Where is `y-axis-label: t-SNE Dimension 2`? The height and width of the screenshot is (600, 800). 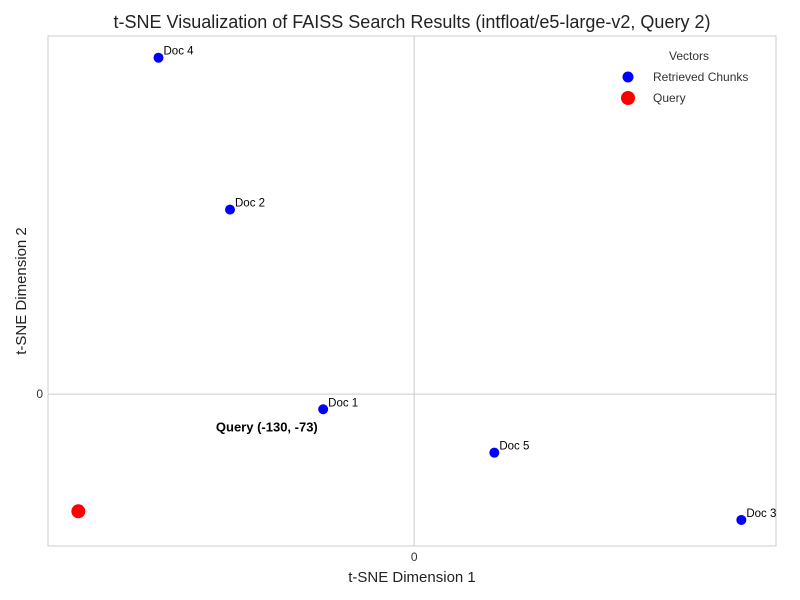
y-axis-label: t-SNE Dimension 2 is located at coordinates (21, 291).